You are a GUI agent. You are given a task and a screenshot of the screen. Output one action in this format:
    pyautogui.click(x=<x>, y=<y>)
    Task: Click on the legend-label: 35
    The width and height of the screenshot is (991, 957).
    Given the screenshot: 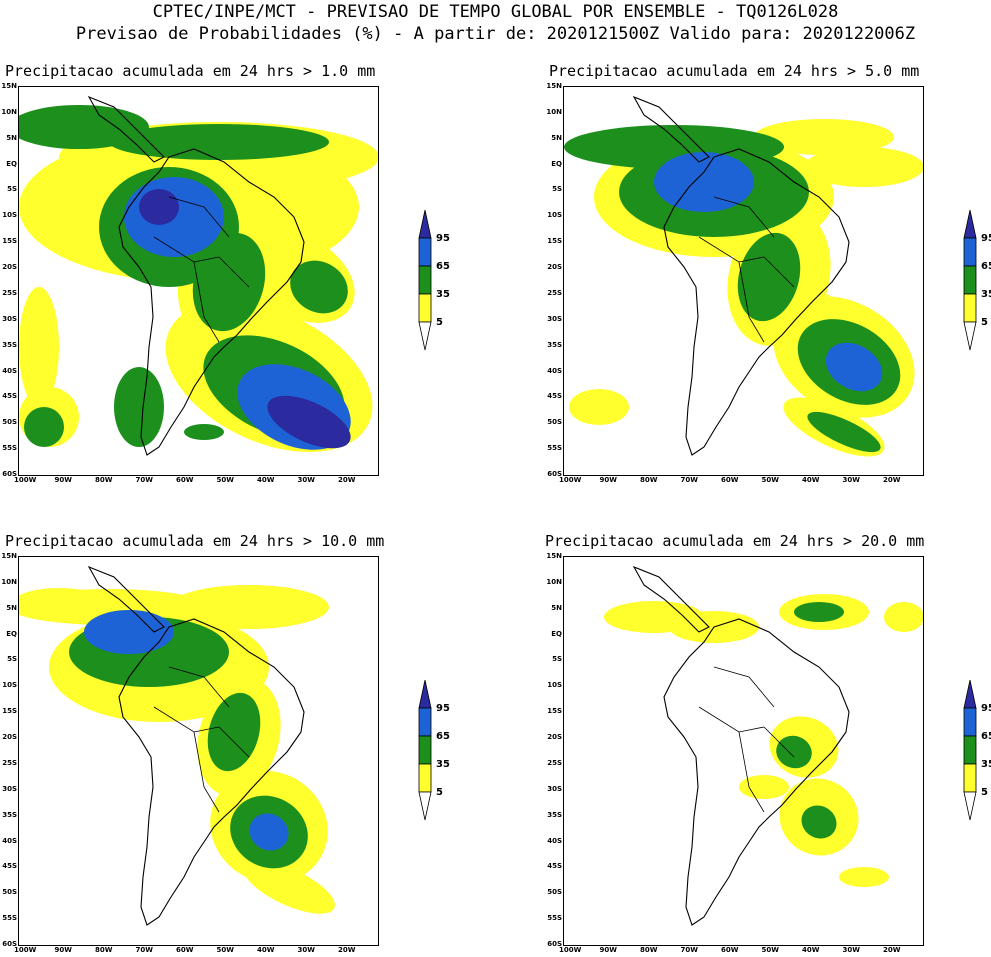 What is the action you would take?
    pyautogui.click(x=986, y=294)
    